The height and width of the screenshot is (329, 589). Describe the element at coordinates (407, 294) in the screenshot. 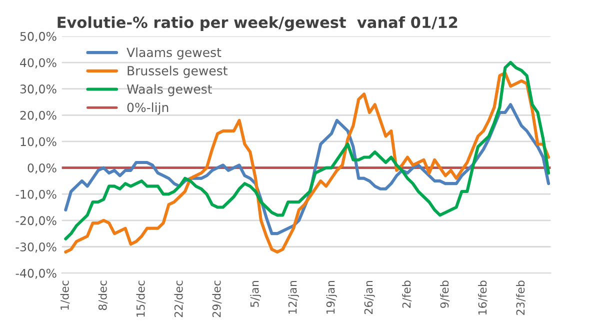

I see `x-tick-label: 2/feb` at that location.